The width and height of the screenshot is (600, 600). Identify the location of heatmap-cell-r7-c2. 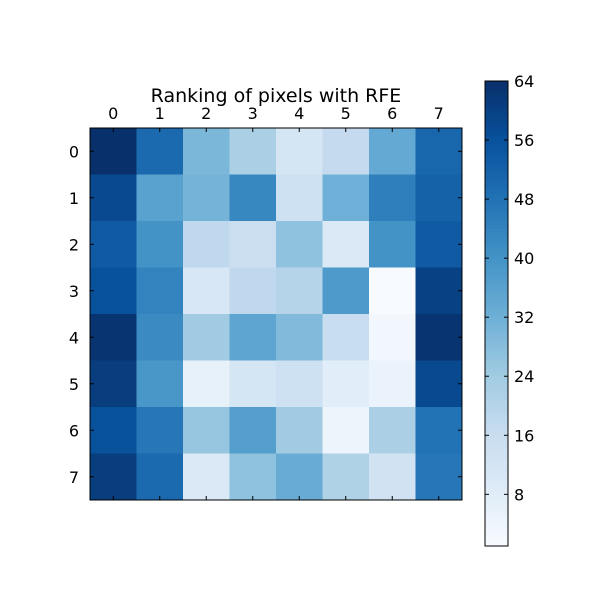
(206, 477).